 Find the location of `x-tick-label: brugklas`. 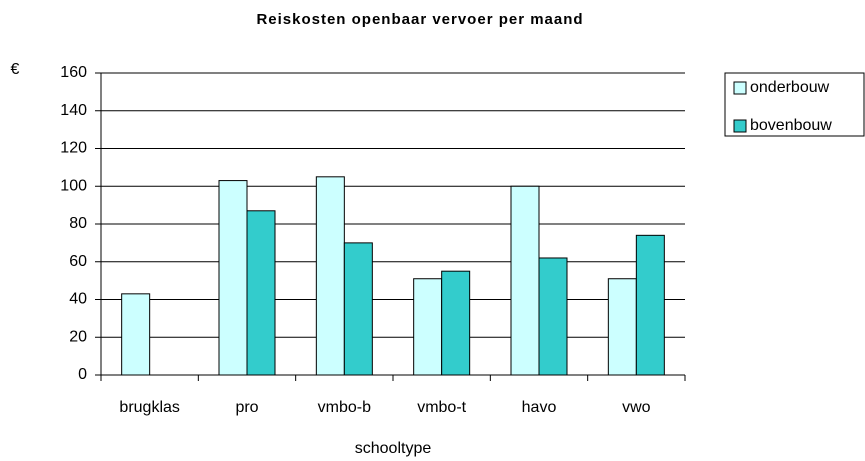

x-tick-label: brugklas is located at coordinates (149, 407).